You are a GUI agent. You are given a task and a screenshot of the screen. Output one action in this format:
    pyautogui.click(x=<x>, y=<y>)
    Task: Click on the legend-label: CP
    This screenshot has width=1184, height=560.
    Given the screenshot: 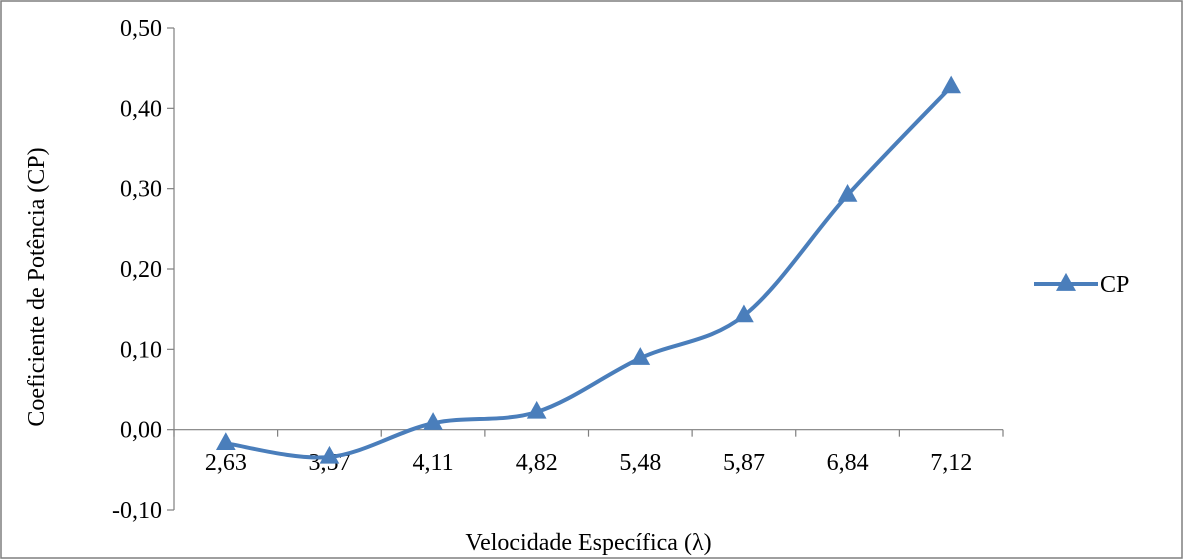 What is the action you would take?
    pyautogui.click(x=1114, y=285)
    